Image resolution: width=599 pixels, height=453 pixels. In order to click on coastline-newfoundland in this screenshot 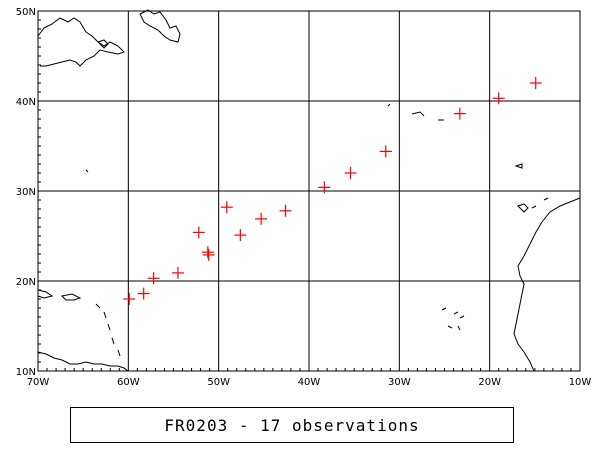, I will do `click(160, 26)`.